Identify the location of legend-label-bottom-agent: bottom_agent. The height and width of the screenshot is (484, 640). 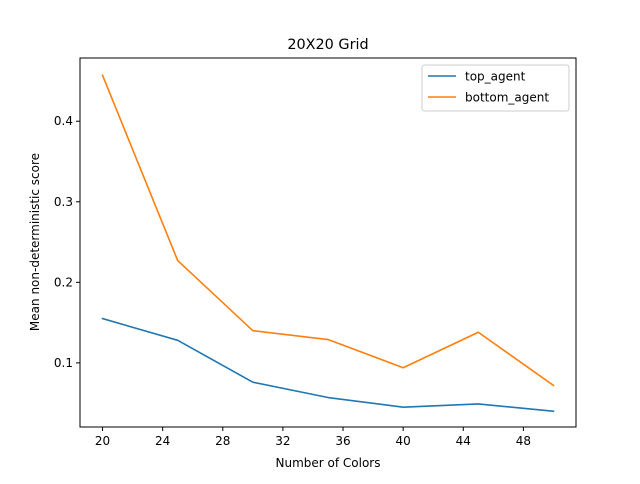
(507, 98).